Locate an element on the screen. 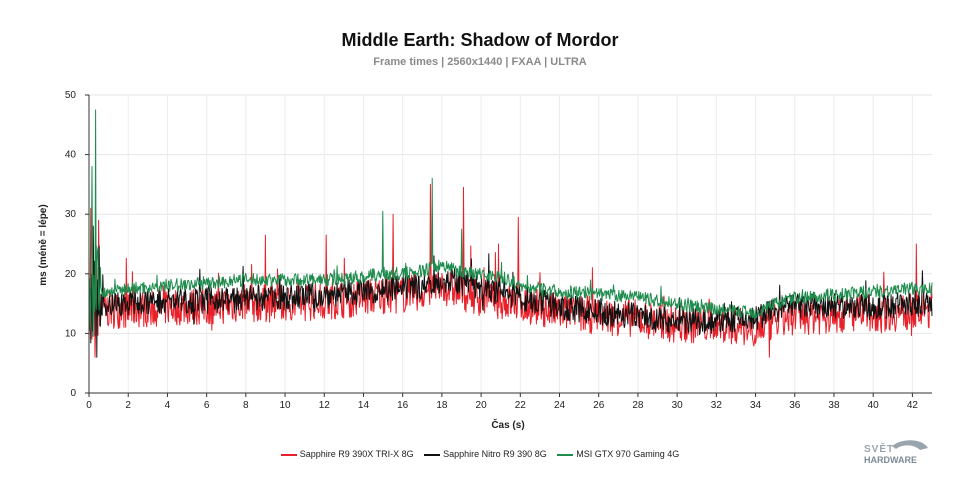 The width and height of the screenshot is (960, 480). x-tick-label: 26 is located at coordinates (599, 405).